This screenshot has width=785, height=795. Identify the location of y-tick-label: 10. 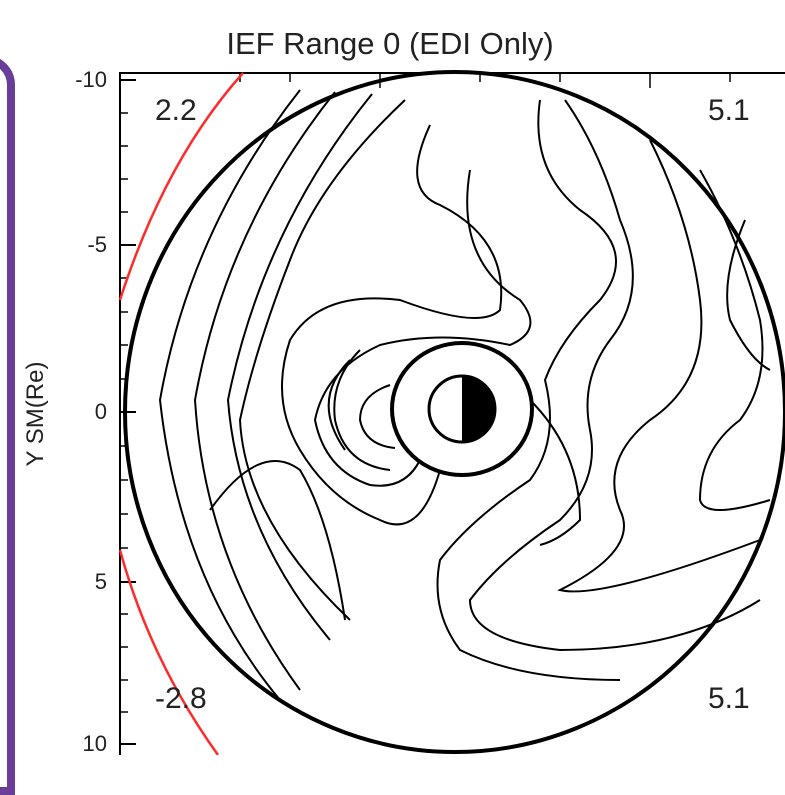
(94, 743).